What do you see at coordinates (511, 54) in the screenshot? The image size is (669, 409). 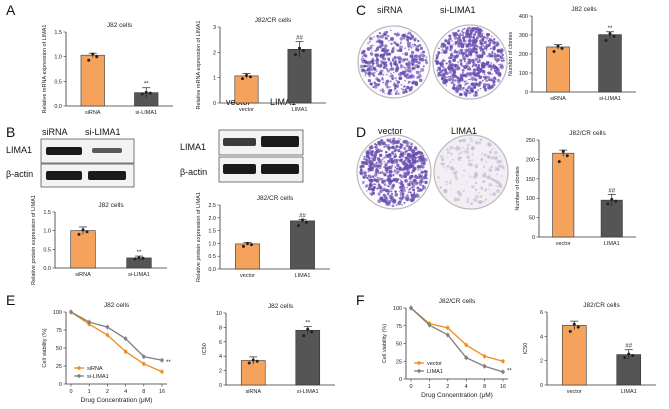 I see `y-axis-label: Number of clonies` at bounding box center [511, 54].